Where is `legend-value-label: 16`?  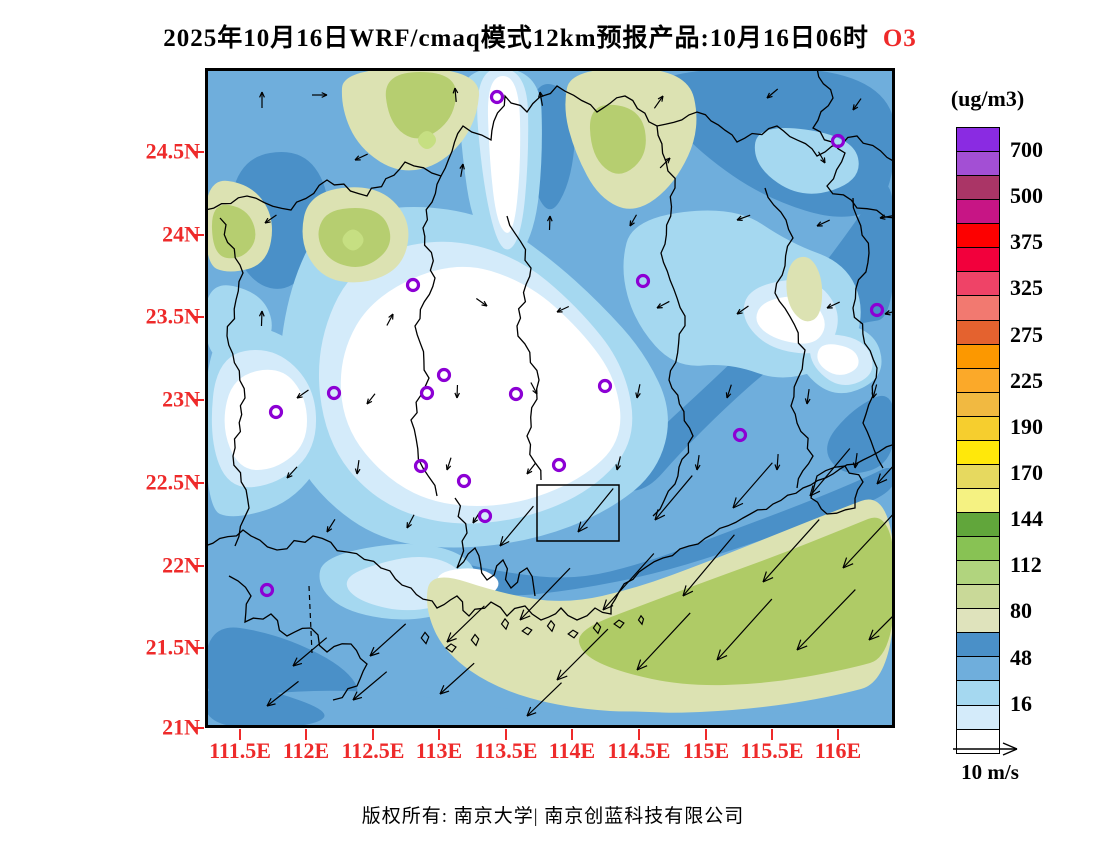
legend-value-label: 16 is located at coordinates (1021, 703).